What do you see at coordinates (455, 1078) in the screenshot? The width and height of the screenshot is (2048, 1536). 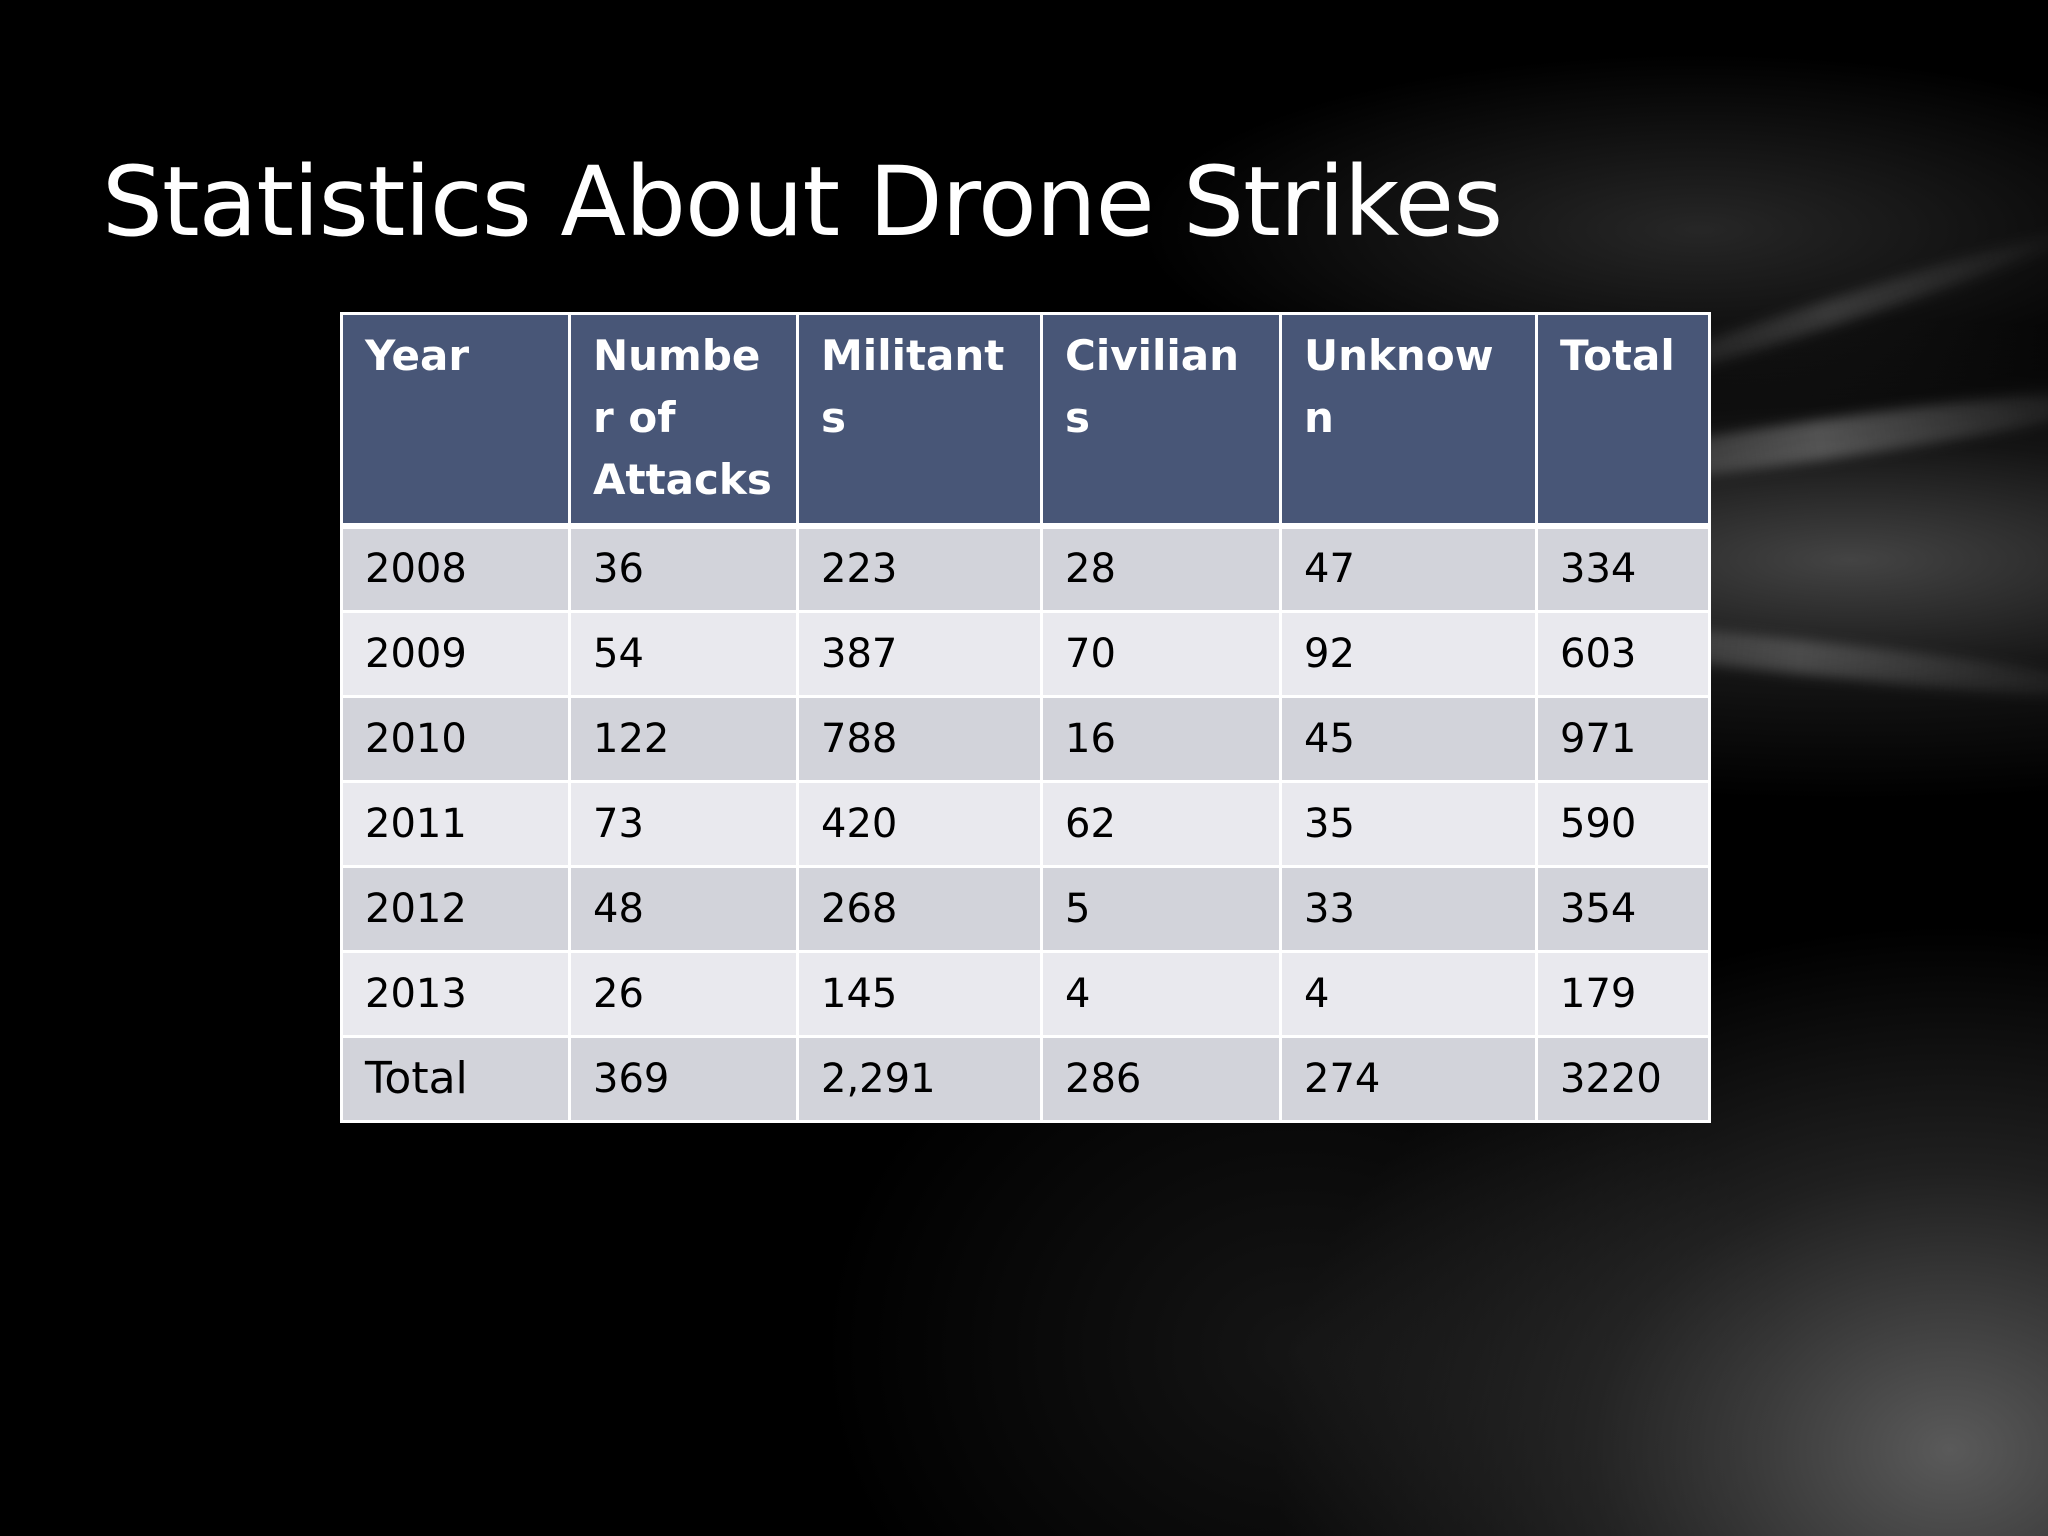 I see `total-label: Total` at bounding box center [455, 1078].